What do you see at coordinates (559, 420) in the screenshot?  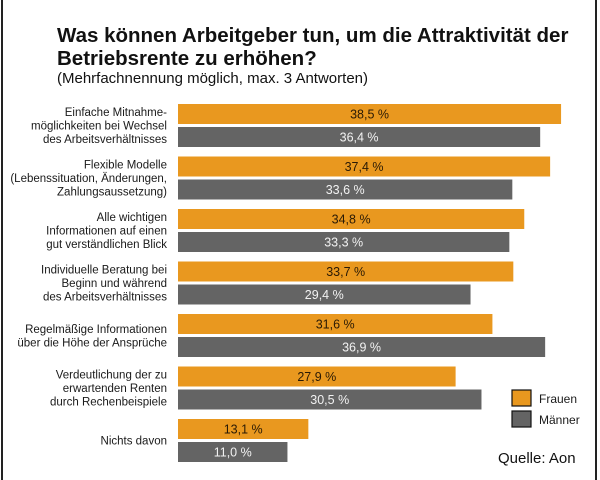 I see `legend-label-maenner: Männer` at bounding box center [559, 420].